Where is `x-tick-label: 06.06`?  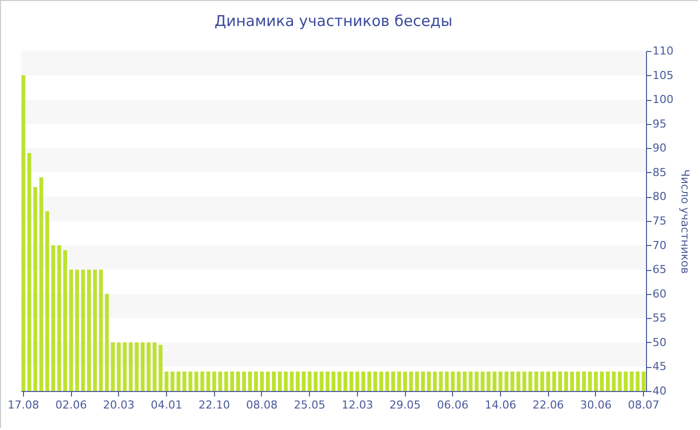
x-tick-label: 06.06 is located at coordinates (453, 405).